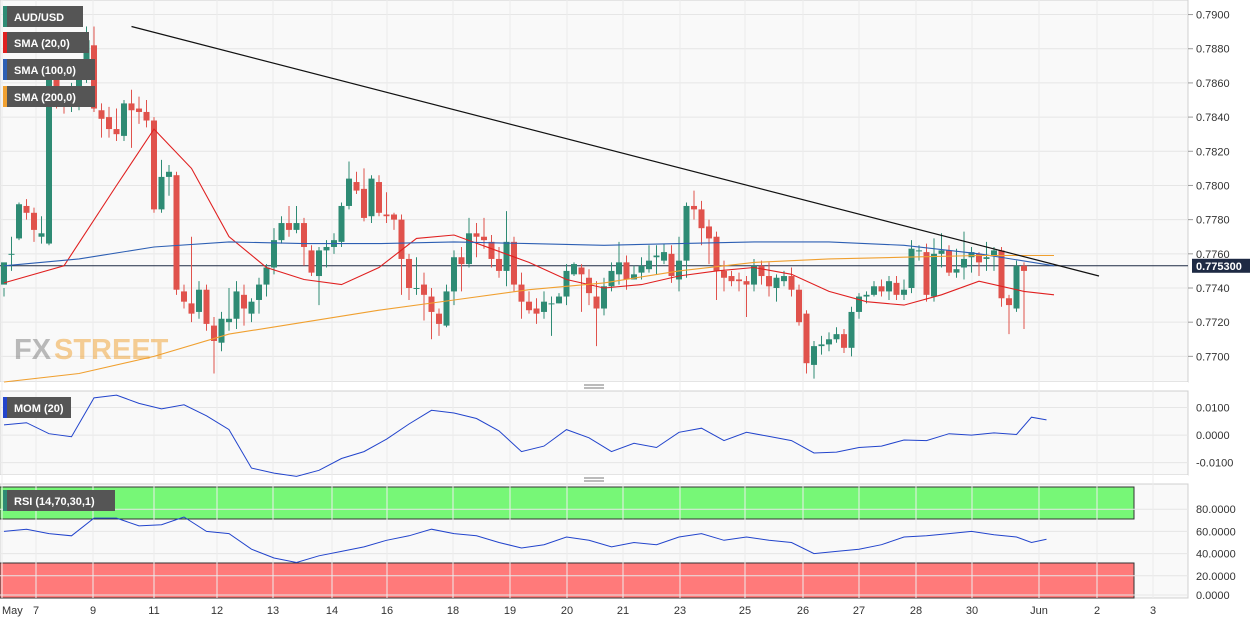 This screenshot has height=628, width=1260. What do you see at coordinates (37, 407) in the screenshot?
I see `legend-mom: MOM (20)` at bounding box center [37, 407].